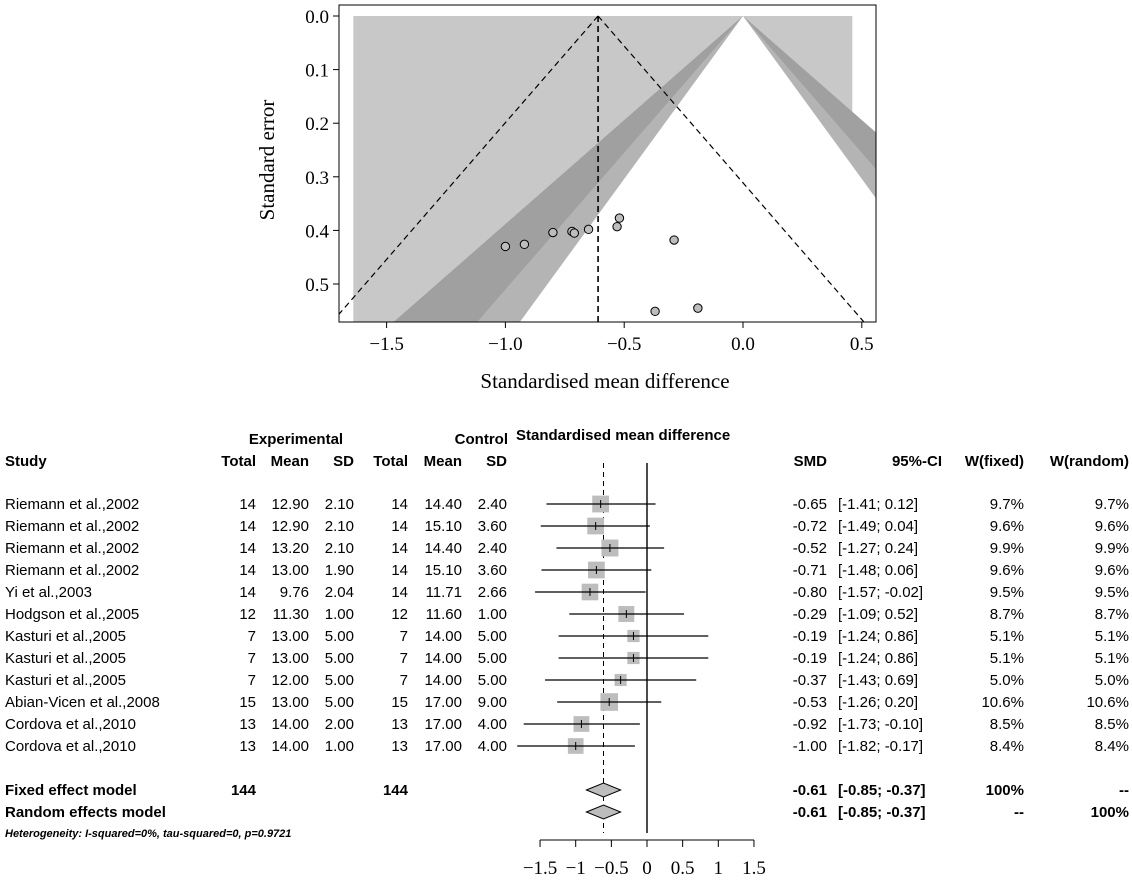  Describe the element at coordinates (810, 790) in the screenshot. I see `summary-smd: -0.61` at that location.